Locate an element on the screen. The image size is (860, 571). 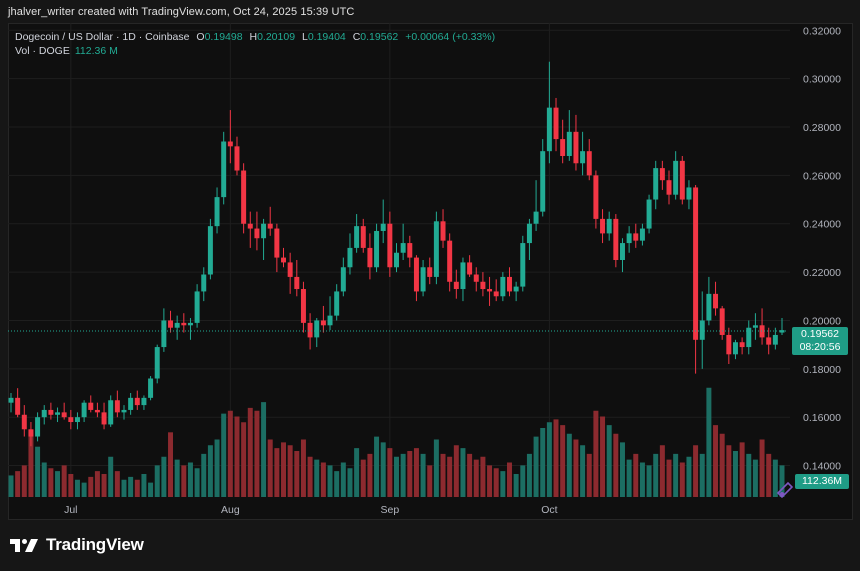
volume-label: Vol · DOGE is located at coordinates (42, 51).